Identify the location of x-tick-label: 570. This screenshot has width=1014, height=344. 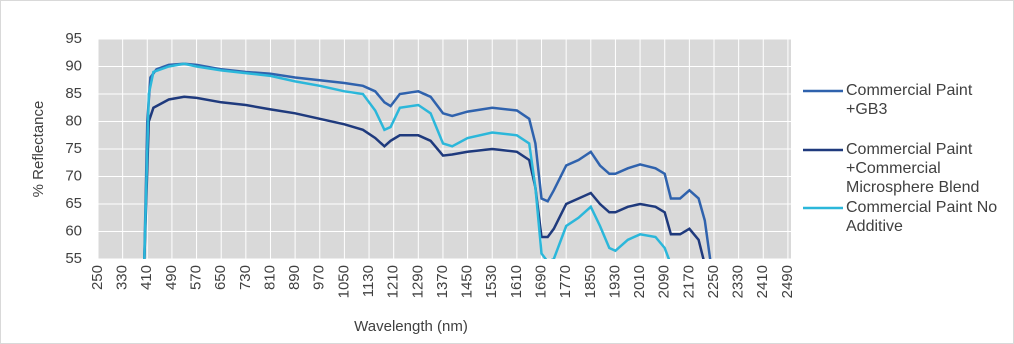
(196, 277).